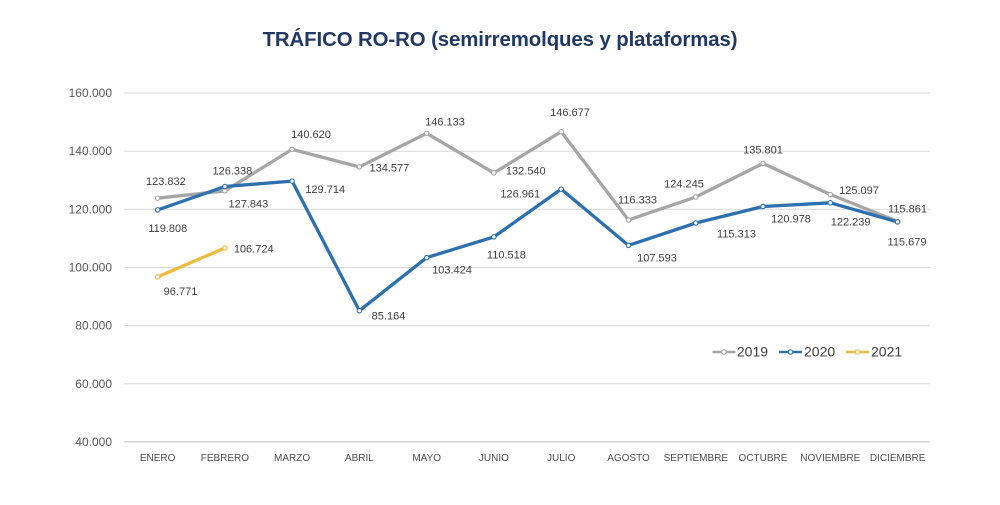 The height and width of the screenshot is (505, 1000). I want to click on svg-text: 100.000, so click(91, 268).